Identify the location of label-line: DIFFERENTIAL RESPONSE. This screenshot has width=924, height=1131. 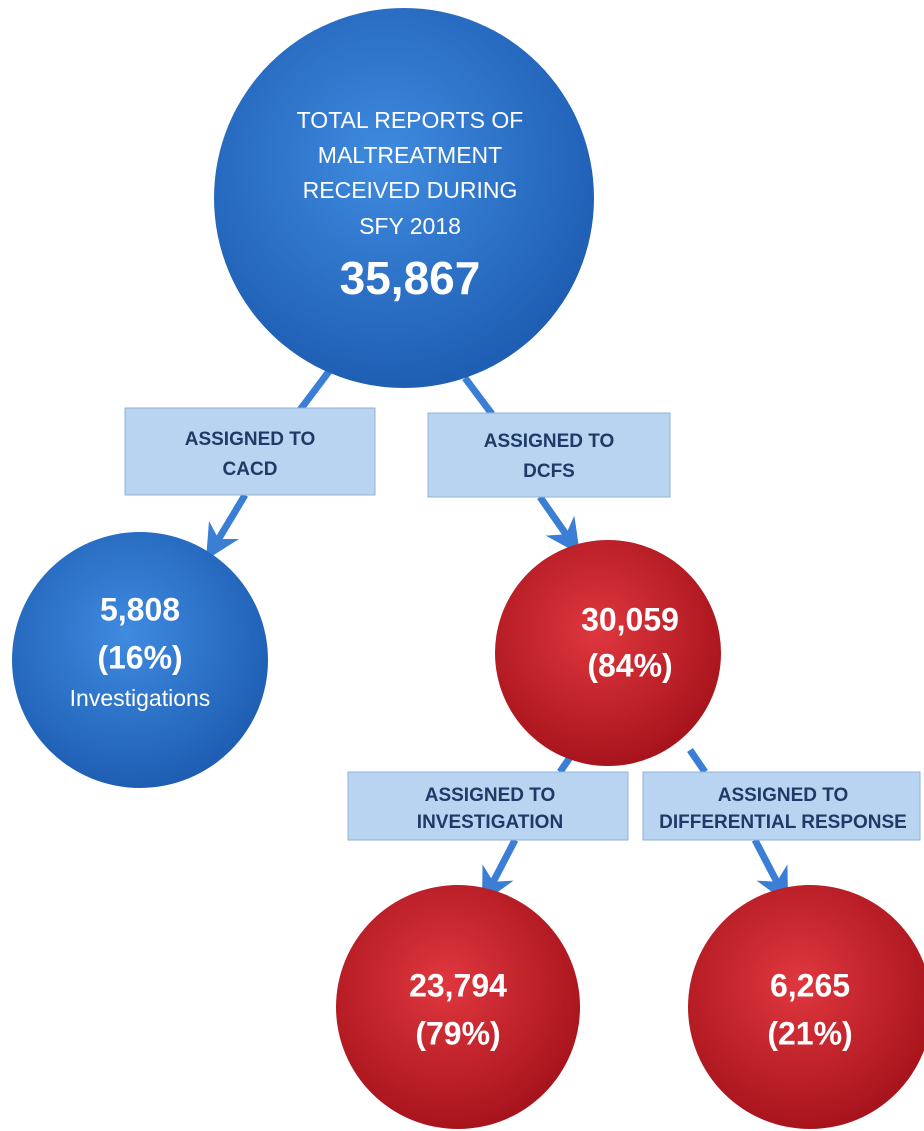
(783, 822).